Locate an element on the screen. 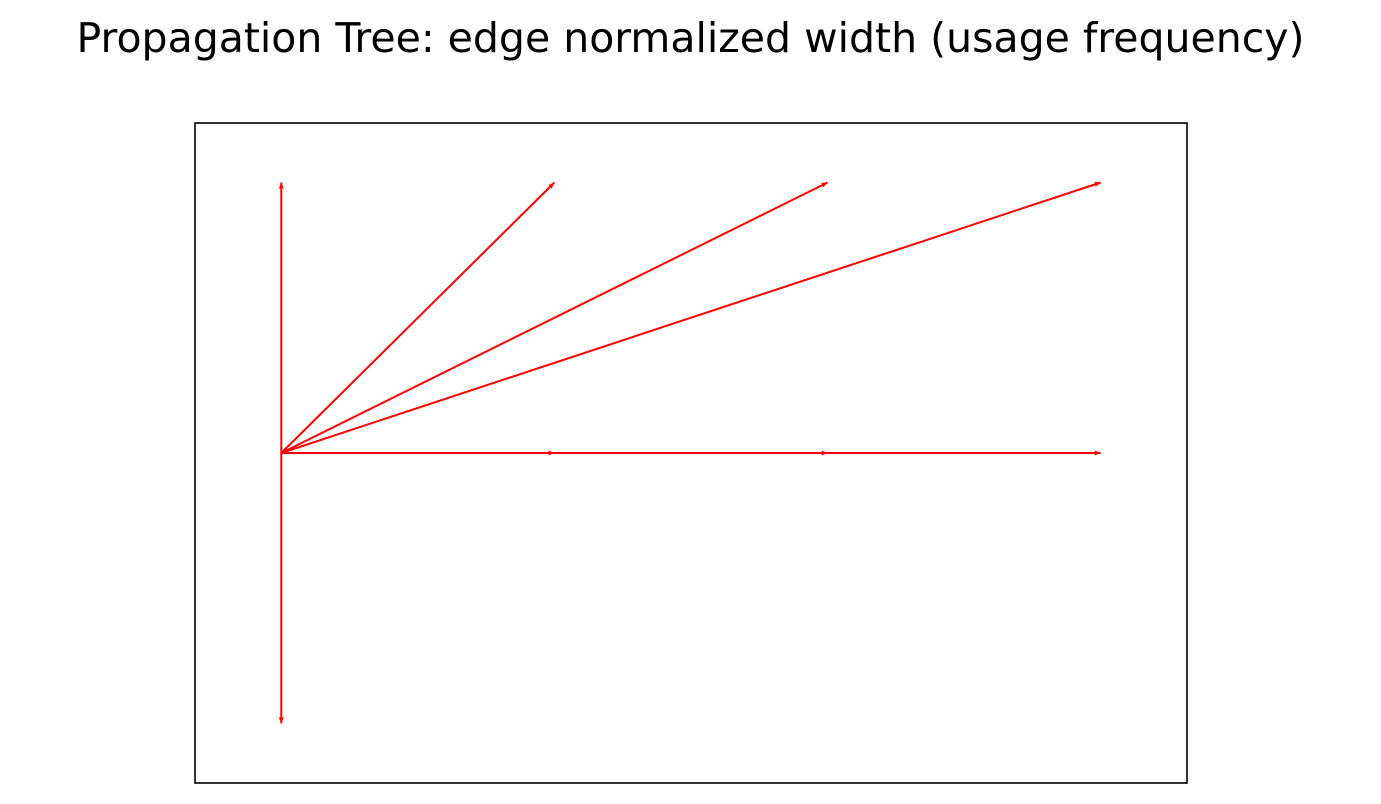 The image size is (1381, 804). edge-root-a2 is located at coordinates (554, 317).